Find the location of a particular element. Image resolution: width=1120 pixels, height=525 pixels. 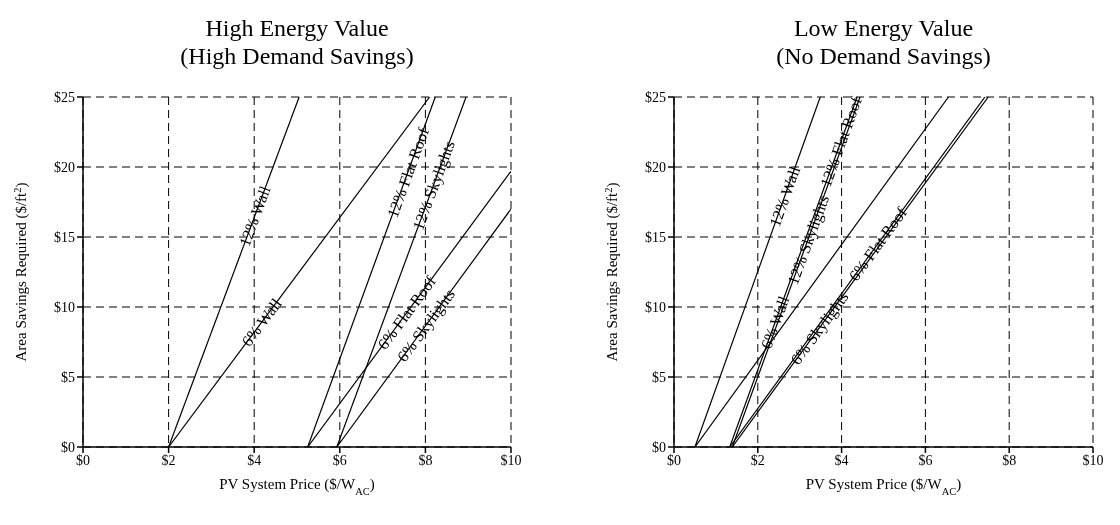

chart-title: Low Energy Value (No Demand Savings) is located at coordinates (883, 42).